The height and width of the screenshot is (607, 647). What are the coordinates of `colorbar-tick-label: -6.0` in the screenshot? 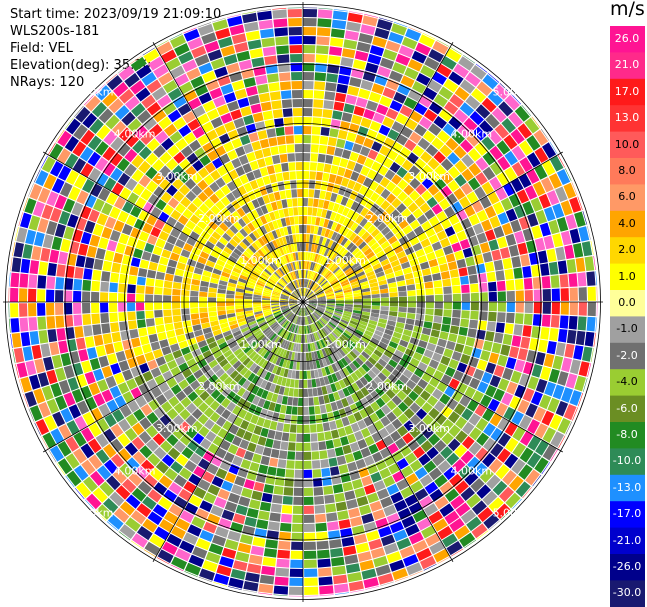 It's located at (627, 408).